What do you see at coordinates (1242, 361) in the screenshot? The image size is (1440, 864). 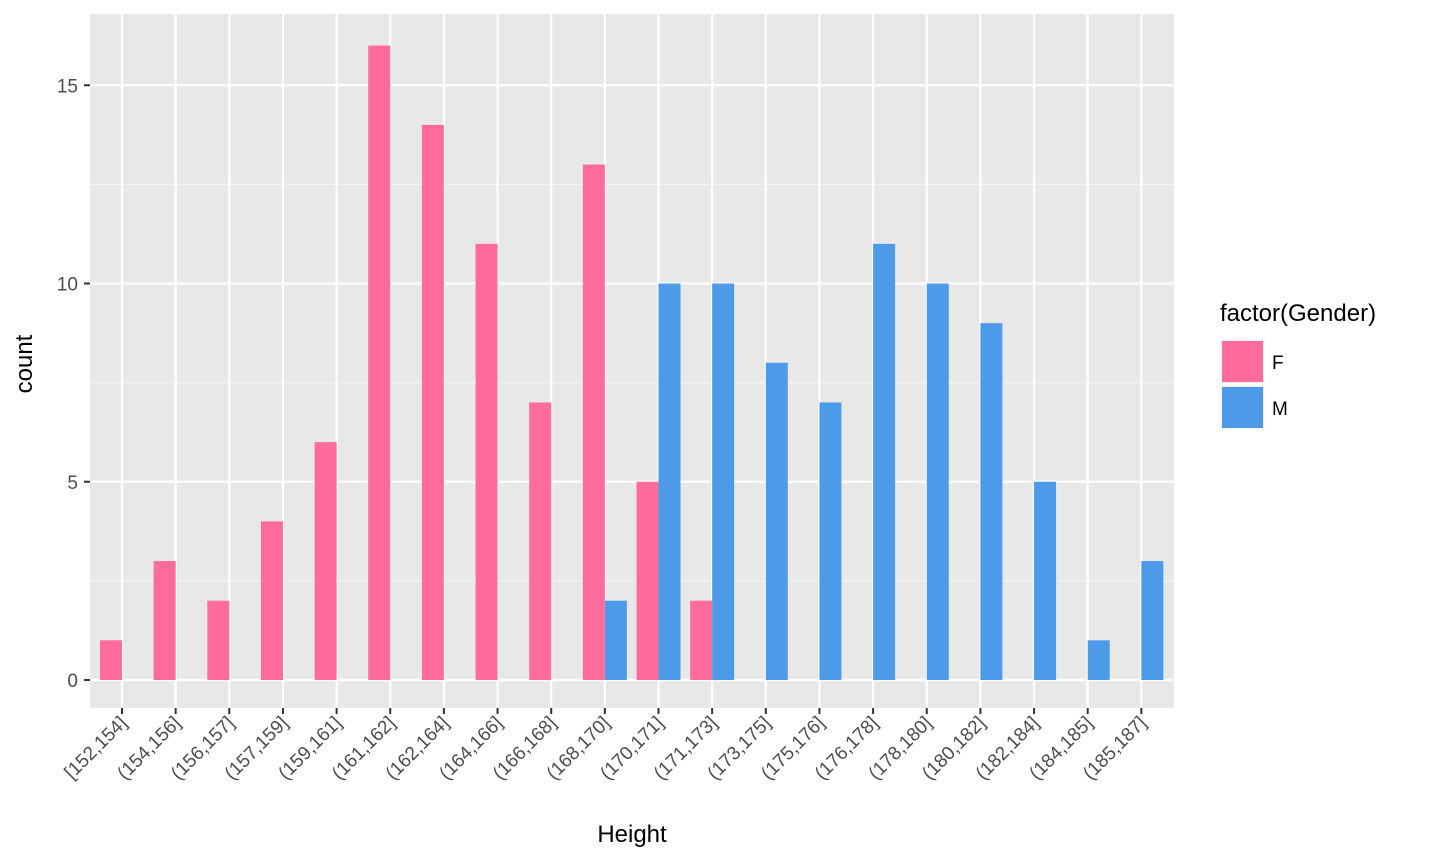 I see `legend-swatch-f` at bounding box center [1242, 361].